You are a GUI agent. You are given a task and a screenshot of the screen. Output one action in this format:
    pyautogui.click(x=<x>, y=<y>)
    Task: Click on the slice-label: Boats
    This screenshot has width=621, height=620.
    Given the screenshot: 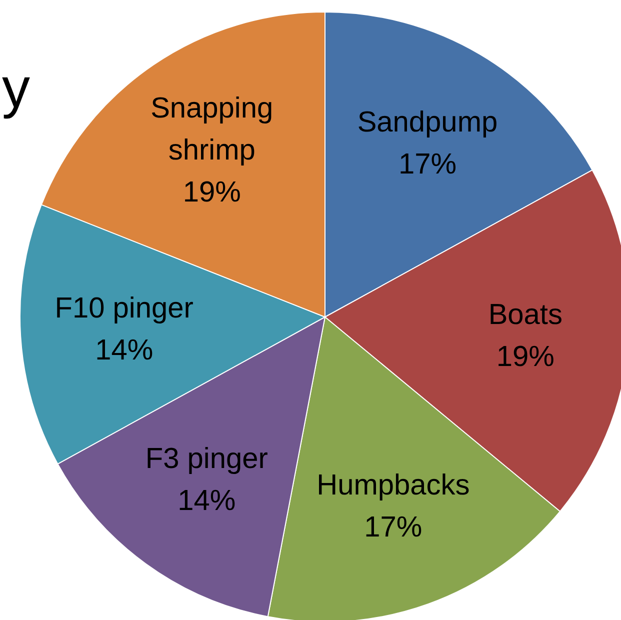 What is the action you would take?
    pyautogui.click(x=525, y=314)
    